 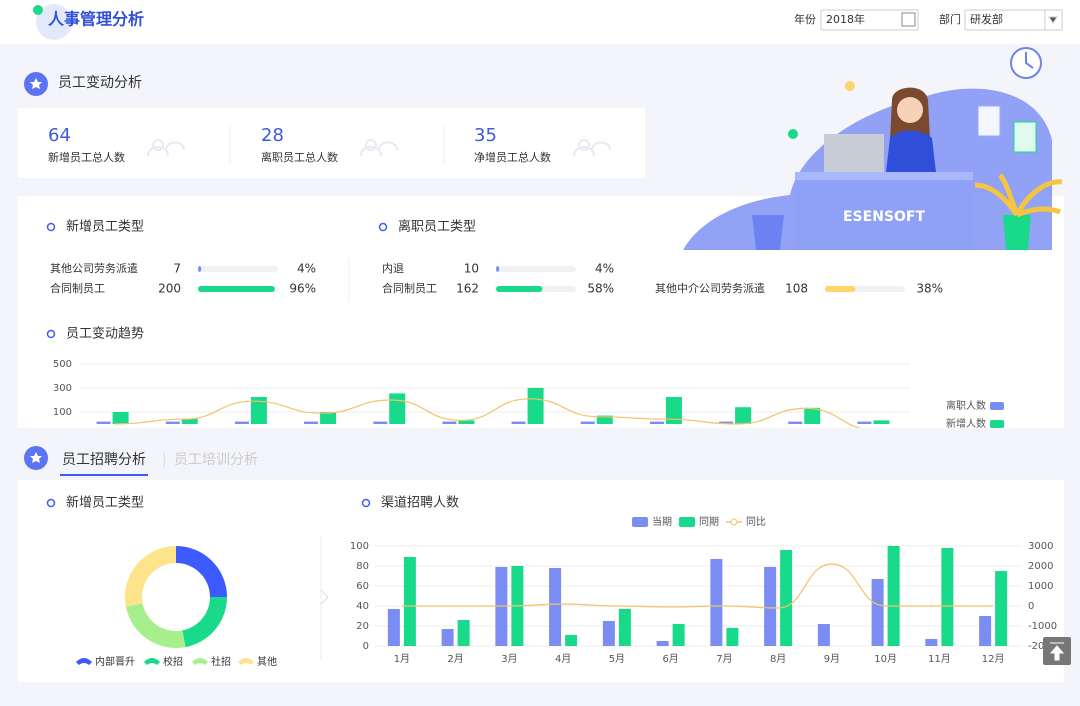 I want to click on dept-select, so click(x=1013, y=20).